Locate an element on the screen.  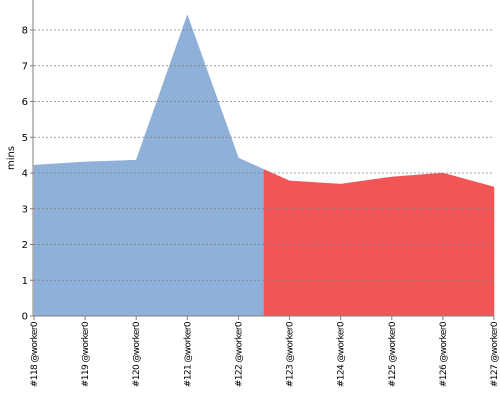
x-tick-label: #118 @worker0 is located at coordinates (35, 354).